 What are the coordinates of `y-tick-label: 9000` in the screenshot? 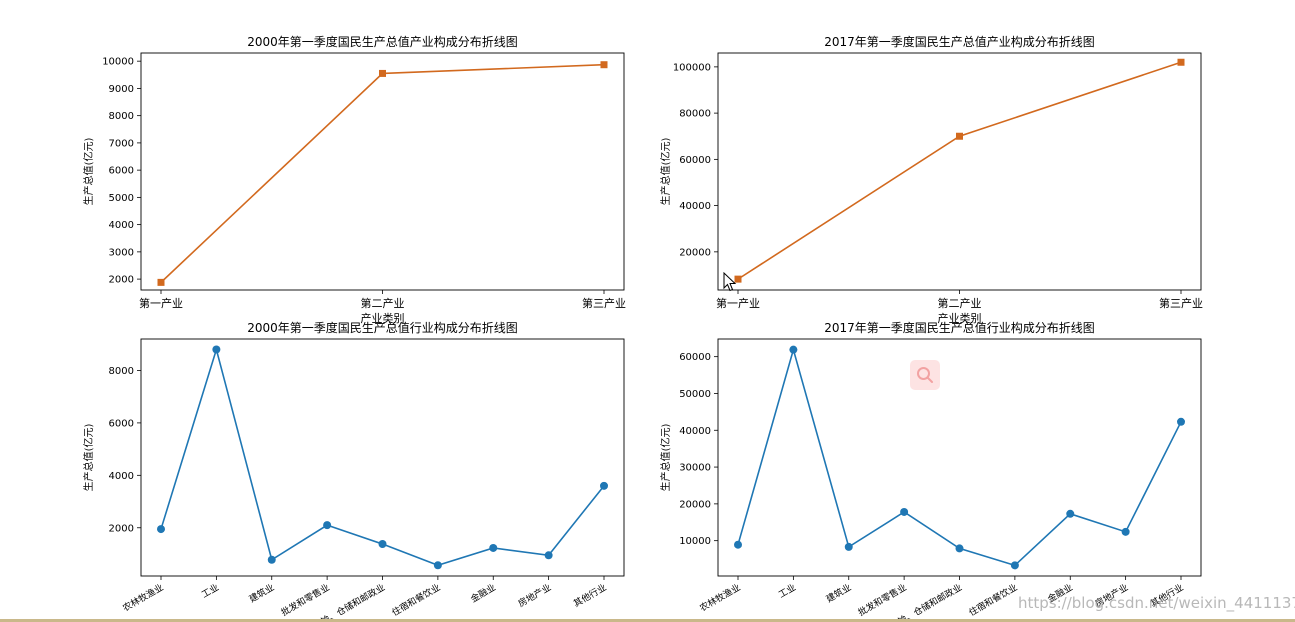 It's located at (121, 89).